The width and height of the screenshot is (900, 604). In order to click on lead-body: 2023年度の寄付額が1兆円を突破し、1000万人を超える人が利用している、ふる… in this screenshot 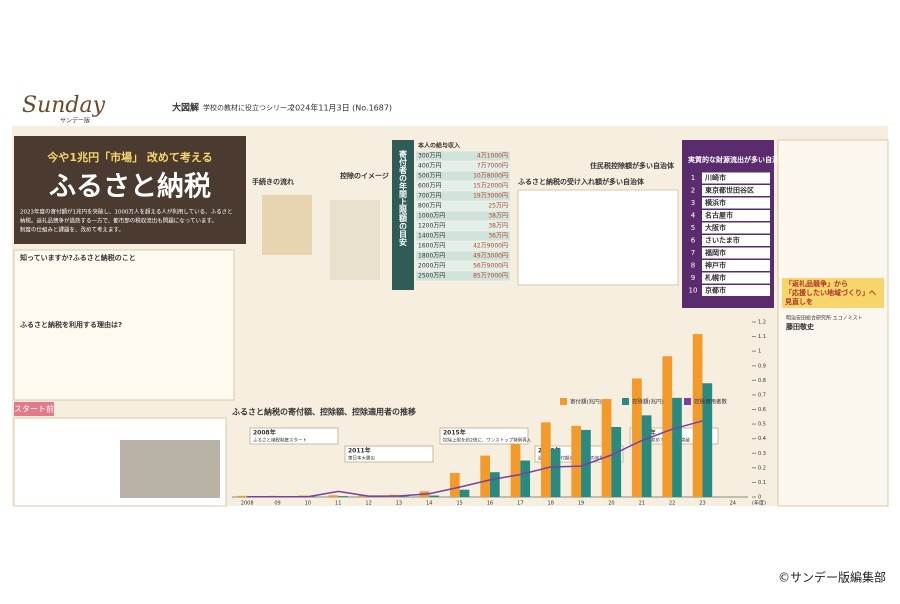, I will do `click(126, 212)`.